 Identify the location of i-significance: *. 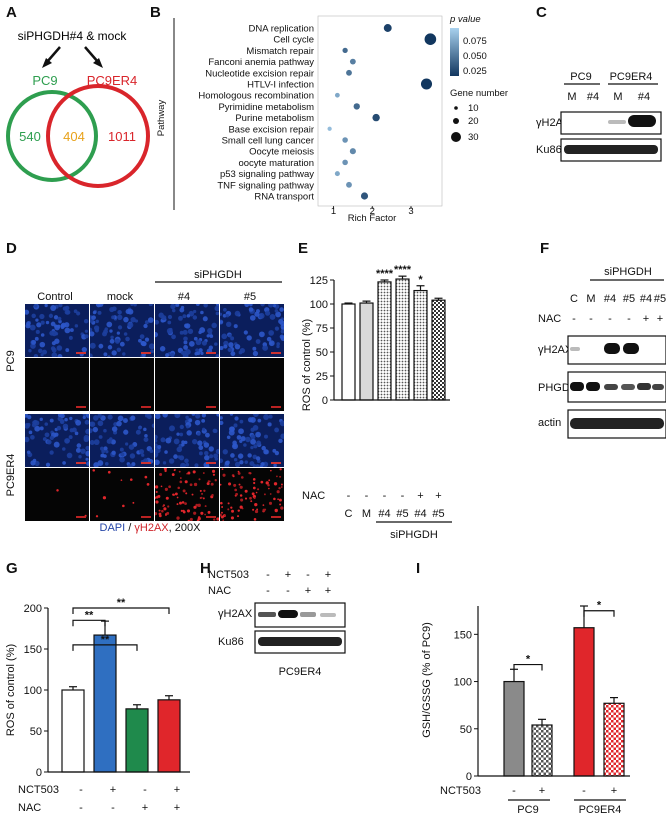
(528, 660).